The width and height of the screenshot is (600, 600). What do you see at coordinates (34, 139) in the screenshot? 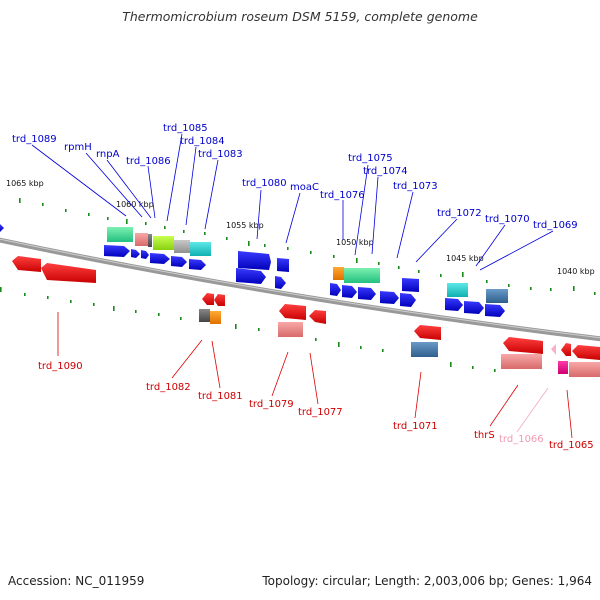
I see `label-trd-1089: trd_1089` at bounding box center [34, 139].